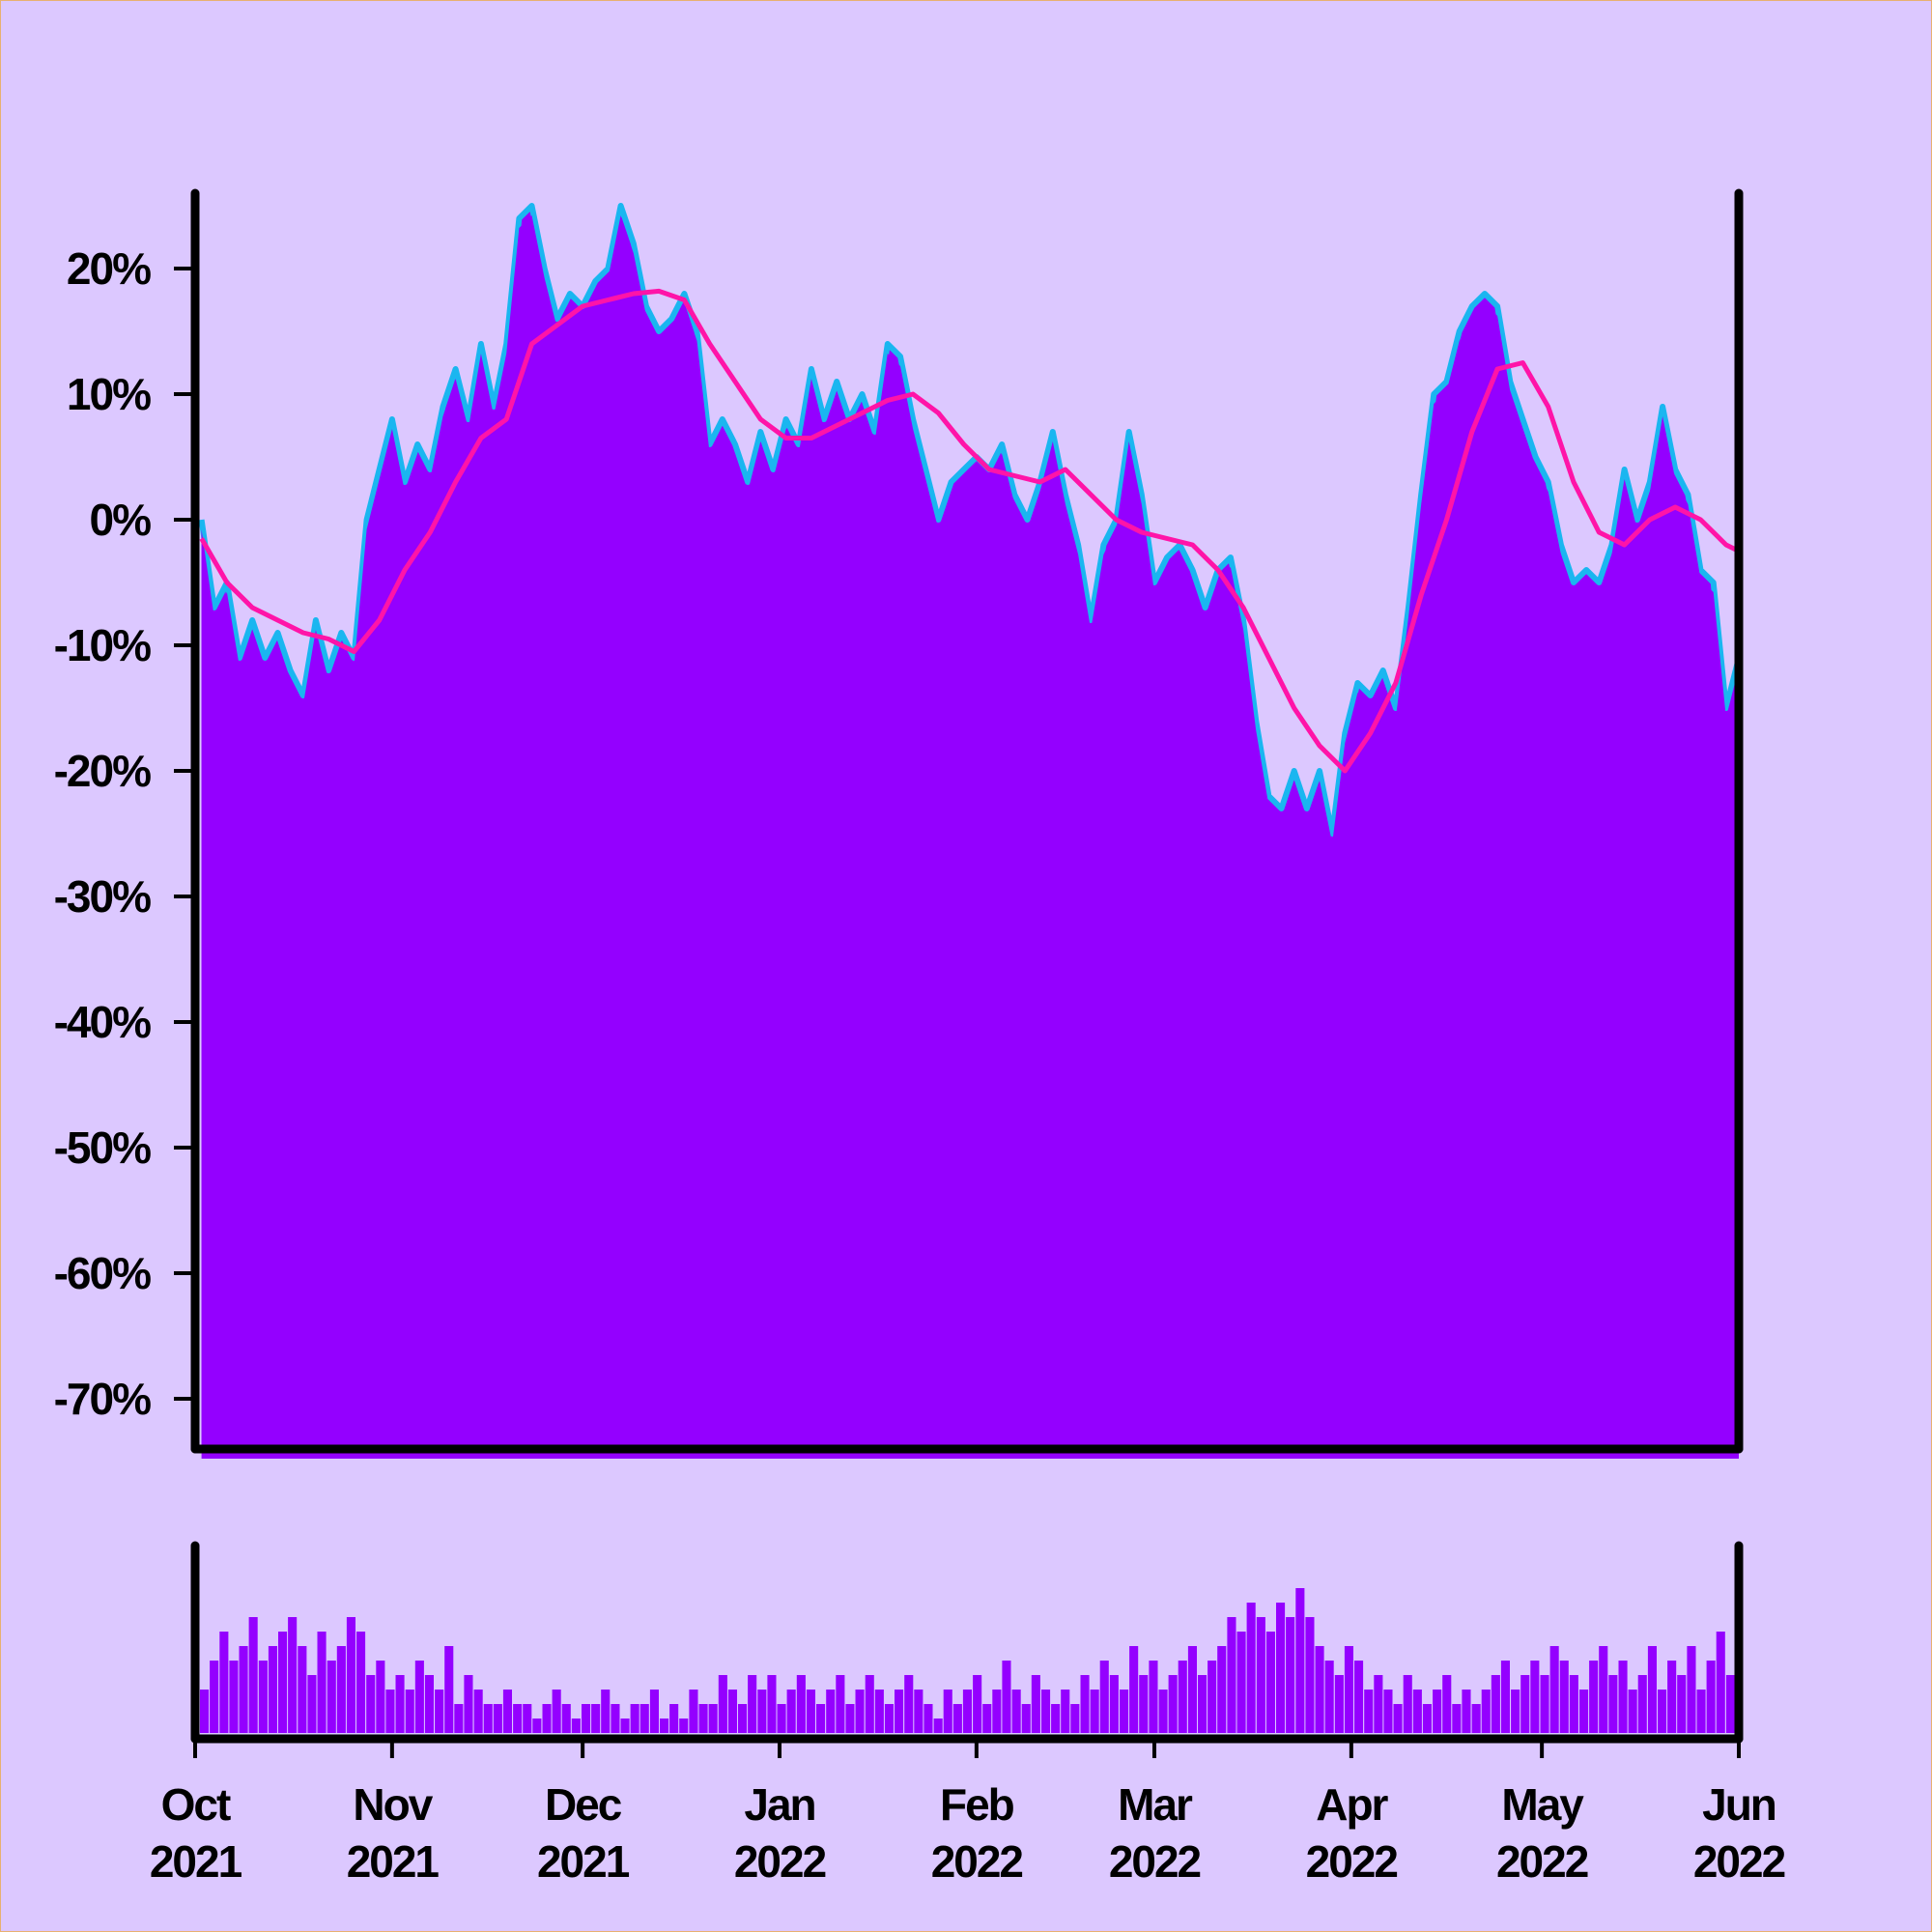 This screenshot has width=1932, height=1932. What do you see at coordinates (196, 1804) in the screenshot?
I see `x-tick-month: Oct` at bounding box center [196, 1804].